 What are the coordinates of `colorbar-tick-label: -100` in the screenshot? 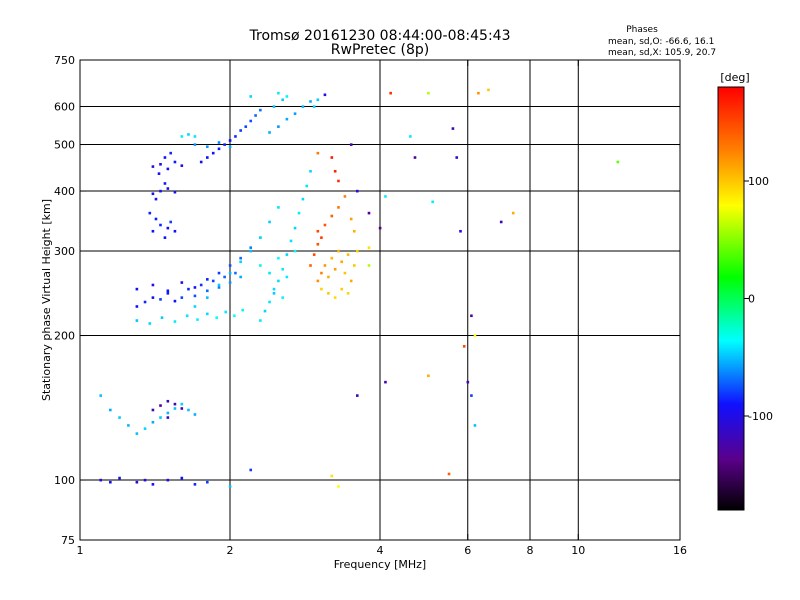 It's located at (760, 416).